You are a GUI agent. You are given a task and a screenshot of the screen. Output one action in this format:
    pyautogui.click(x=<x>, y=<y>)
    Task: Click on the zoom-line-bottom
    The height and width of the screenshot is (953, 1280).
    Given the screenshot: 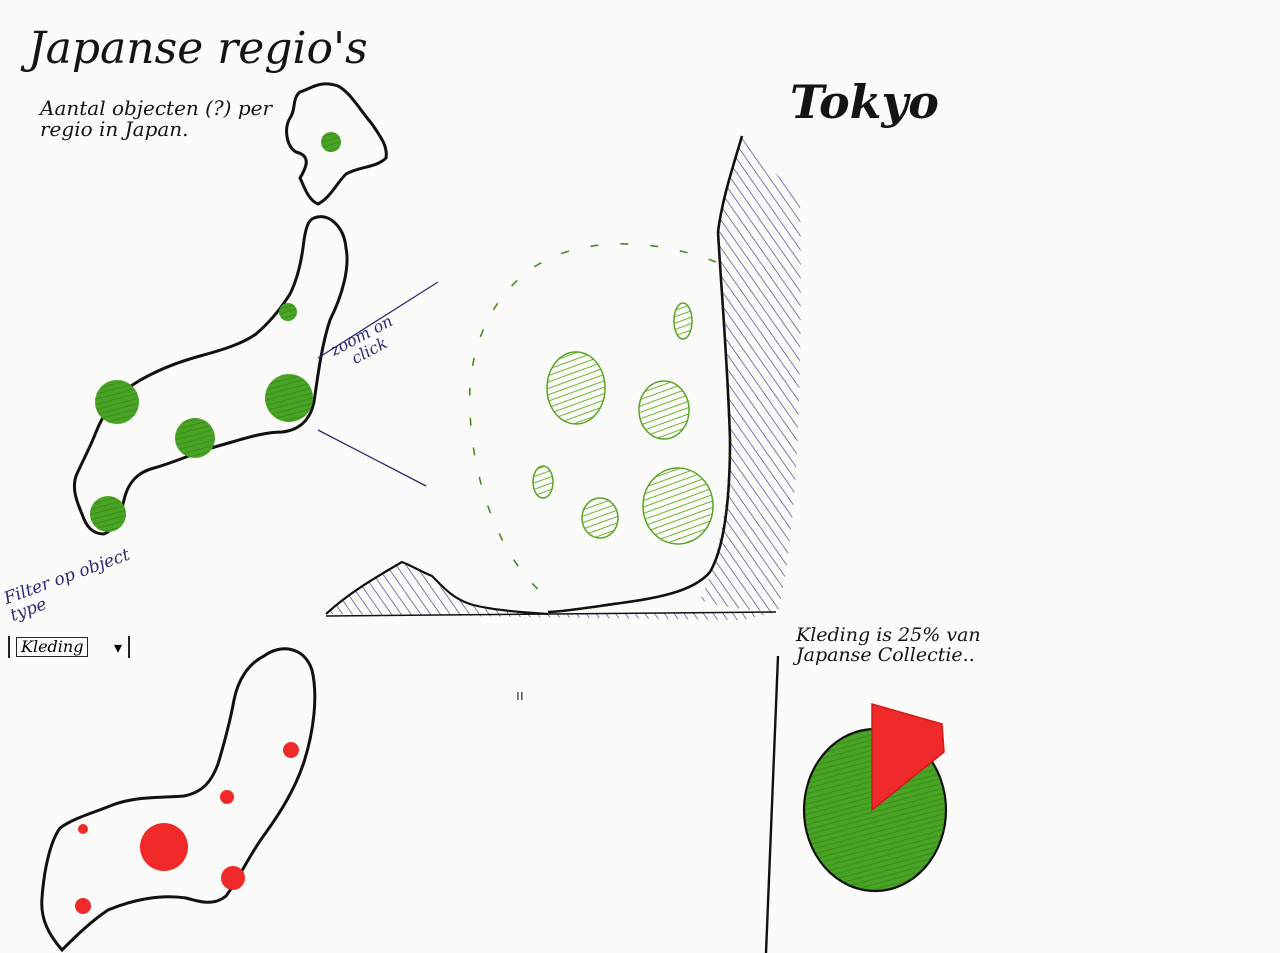 What is the action you would take?
    pyautogui.click(x=372, y=458)
    